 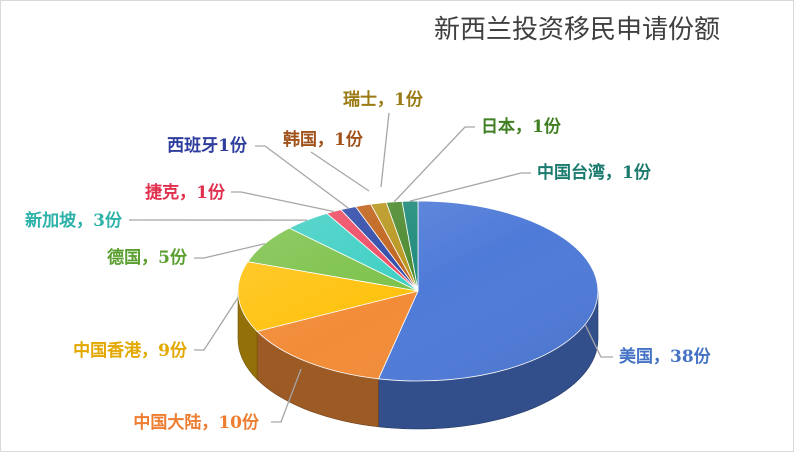 What do you see at coordinates (521, 126) in the screenshot?
I see `data-label-9: 日本，1份` at bounding box center [521, 126].